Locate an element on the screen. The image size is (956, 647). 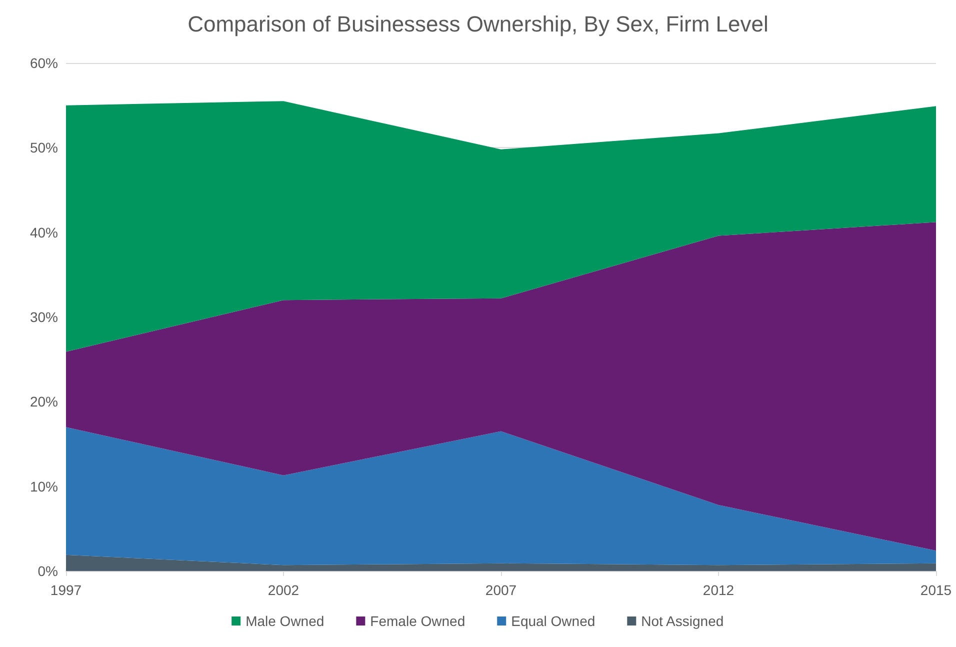
chart-title: Comparison of Businessess Ownership, By Sex, Firm Level is located at coordinates (478, 24).